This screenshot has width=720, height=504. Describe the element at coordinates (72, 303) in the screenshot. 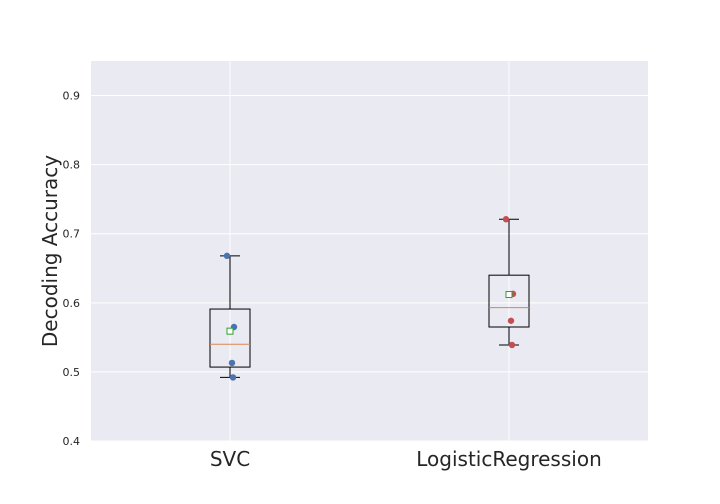

I see `y-tick-label: 0.6` at that location.